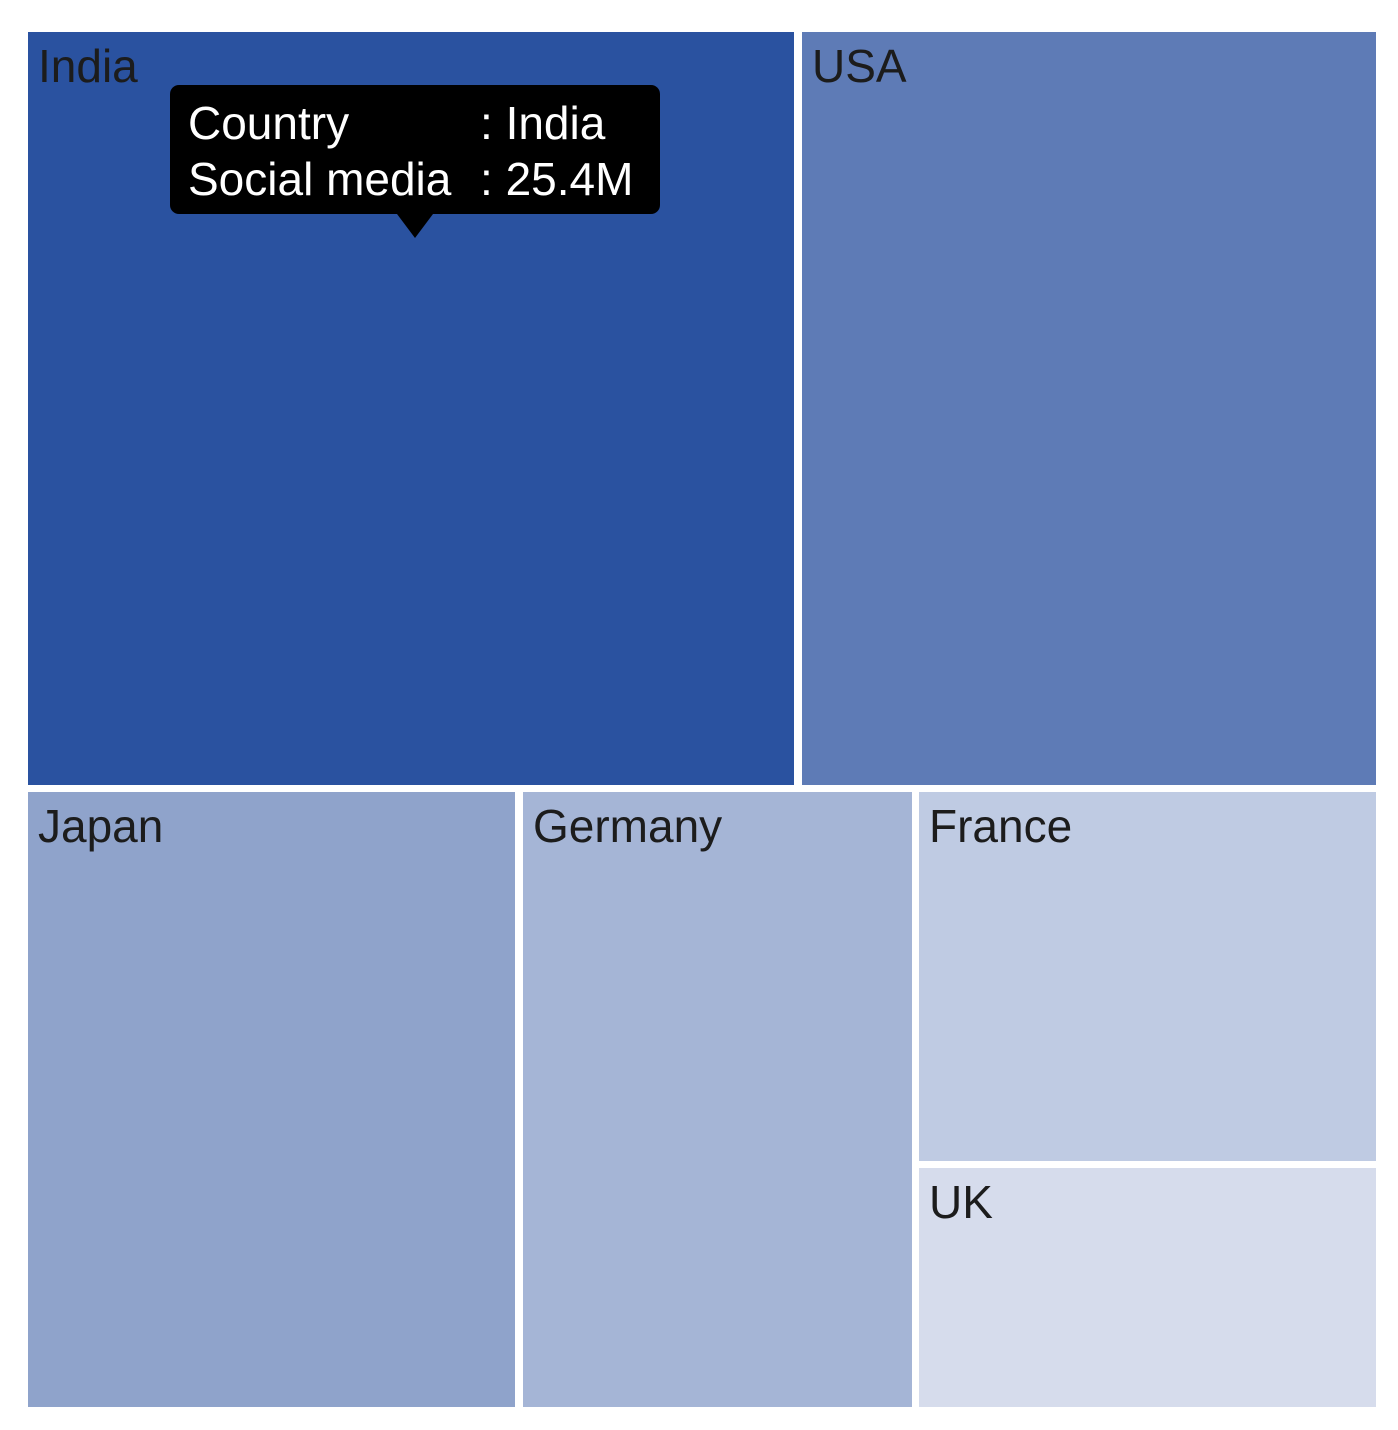 Image resolution: width=1398 pixels, height=1430 pixels. I want to click on tile-label-india: India, so click(88, 66).